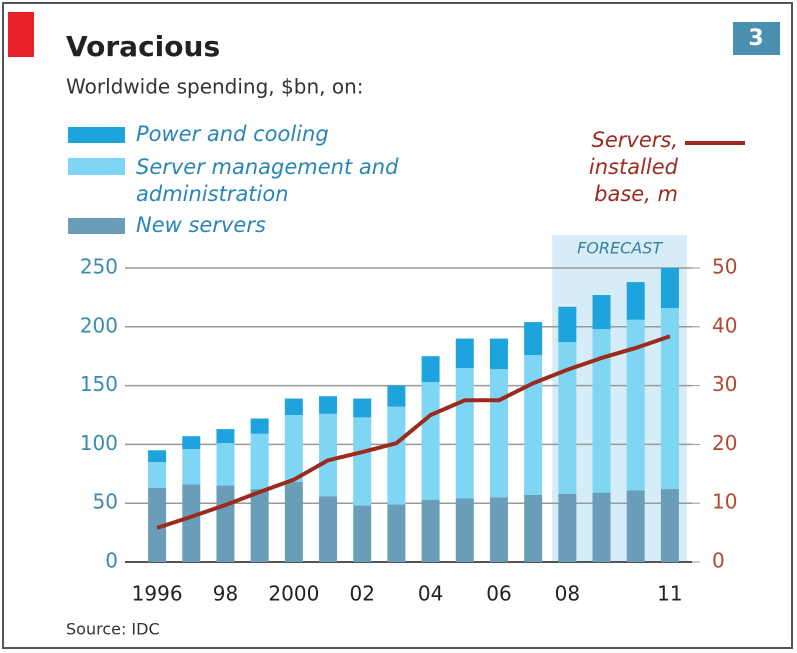 This screenshot has height=653, width=797. What do you see at coordinates (225, 594) in the screenshot?
I see `x-tick-label: 98` at bounding box center [225, 594].